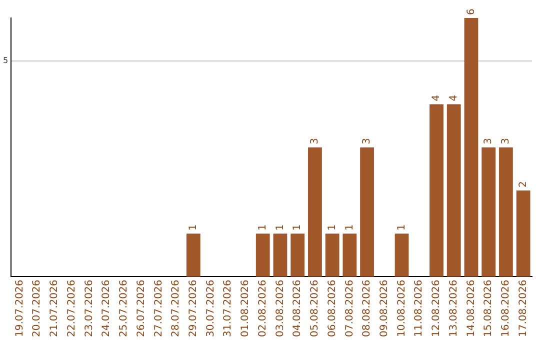 This screenshot has width=540, height=340. Describe the element at coordinates (193, 309) in the screenshot. I see `x-tick-label: 29.07.2026` at that location.